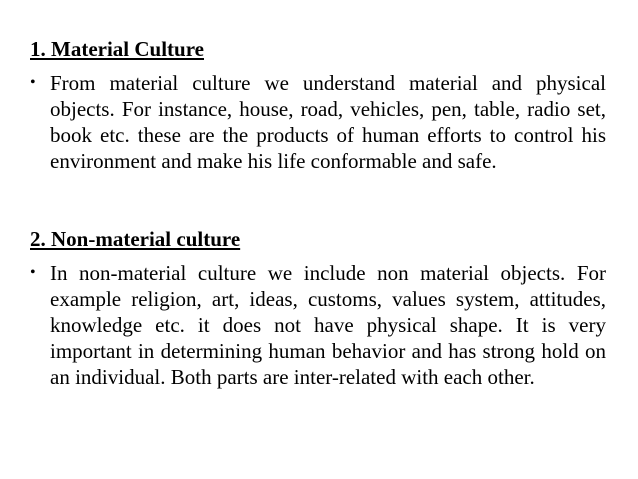 This screenshot has width=638, height=479. Describe the element at coordinates (135, 239) in the screenshot. I see `section-heading-non-material-culture: 2. Non-material culture` at that location.